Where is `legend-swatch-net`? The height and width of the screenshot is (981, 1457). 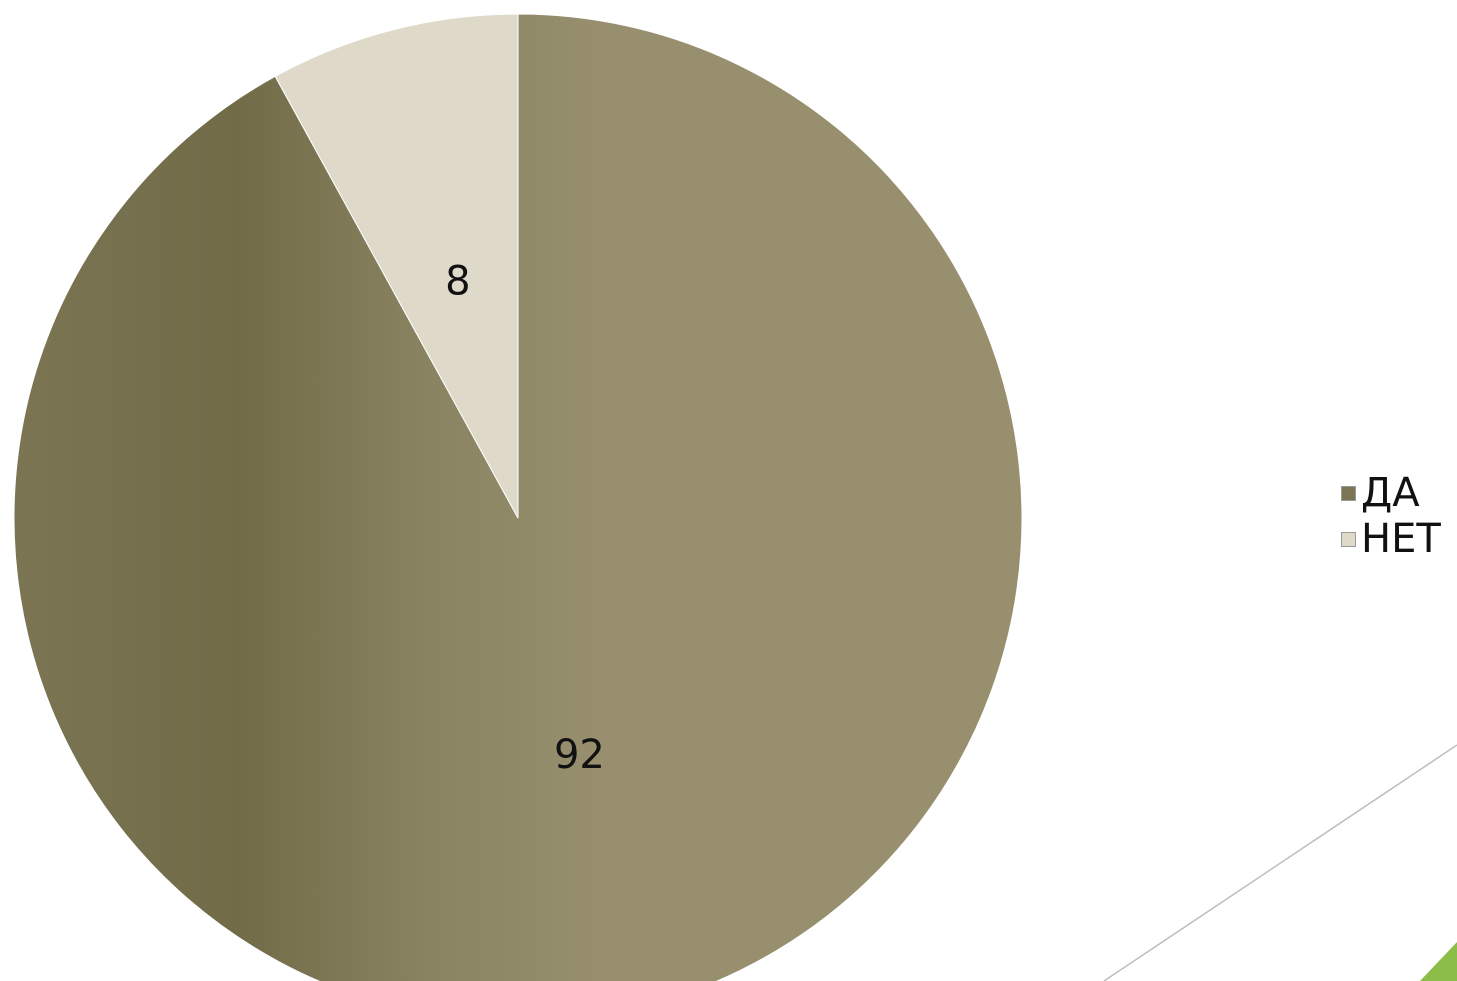 legend-swatch-net is located at coordinates (1348, 539).